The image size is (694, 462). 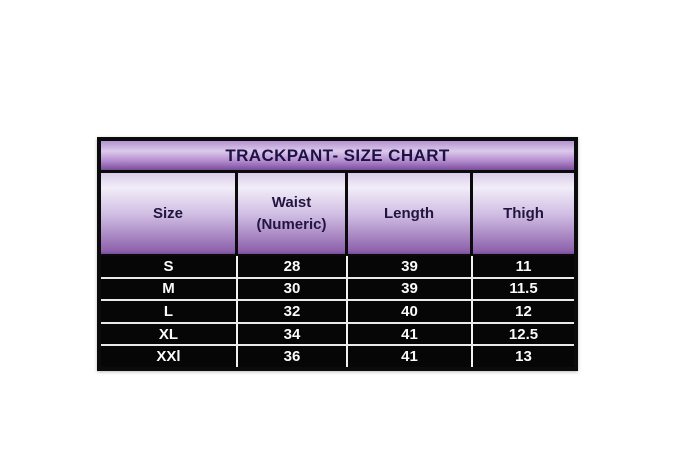 I want to click on table-cell: XXl, so click(x=169, y=356).